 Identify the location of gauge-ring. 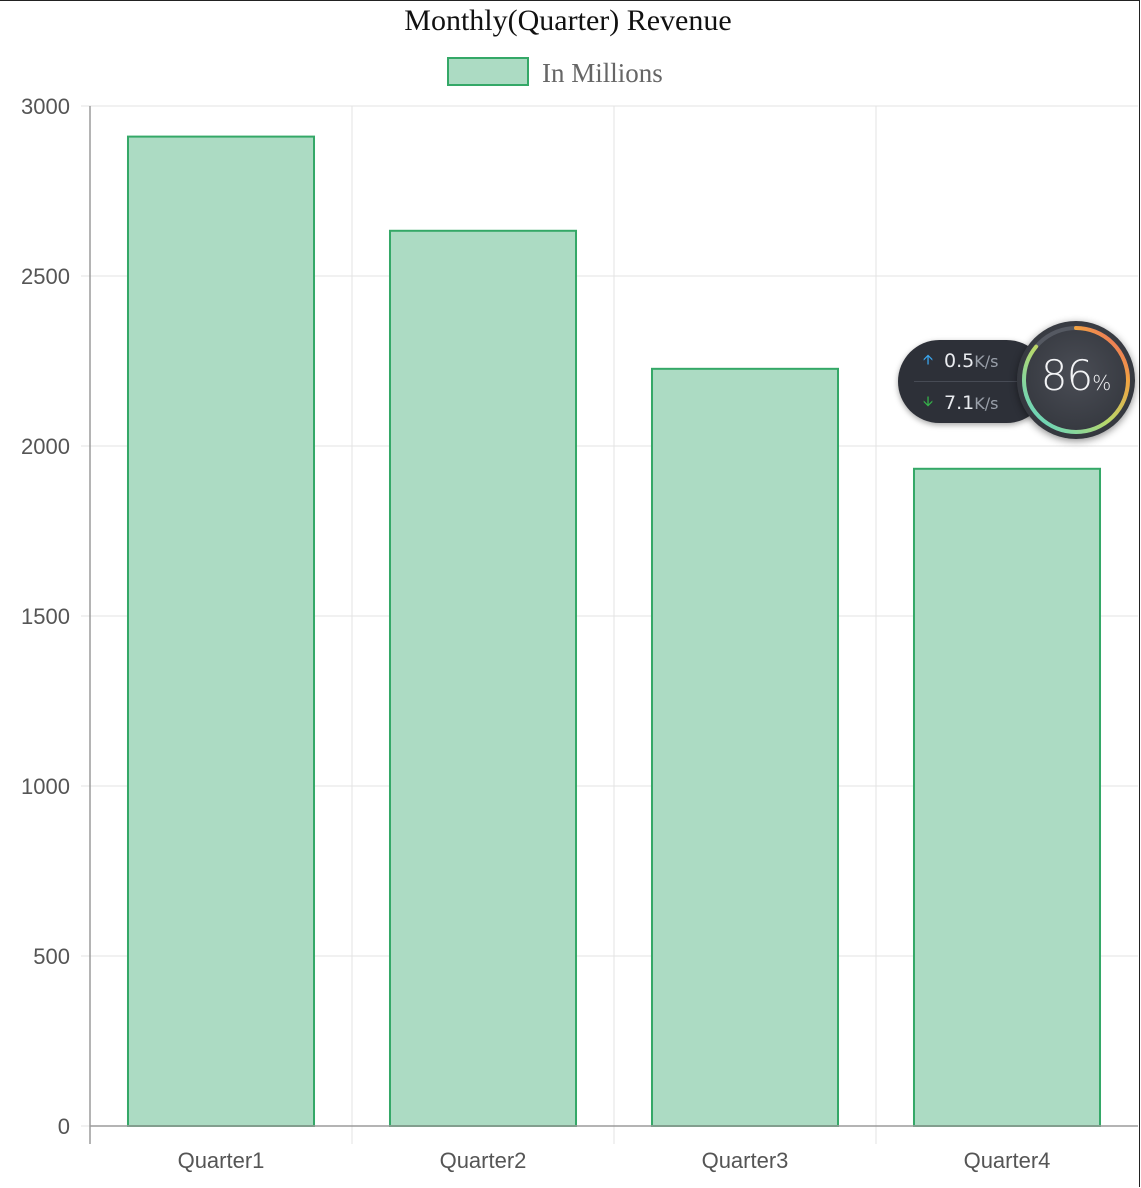
(1076, 380).